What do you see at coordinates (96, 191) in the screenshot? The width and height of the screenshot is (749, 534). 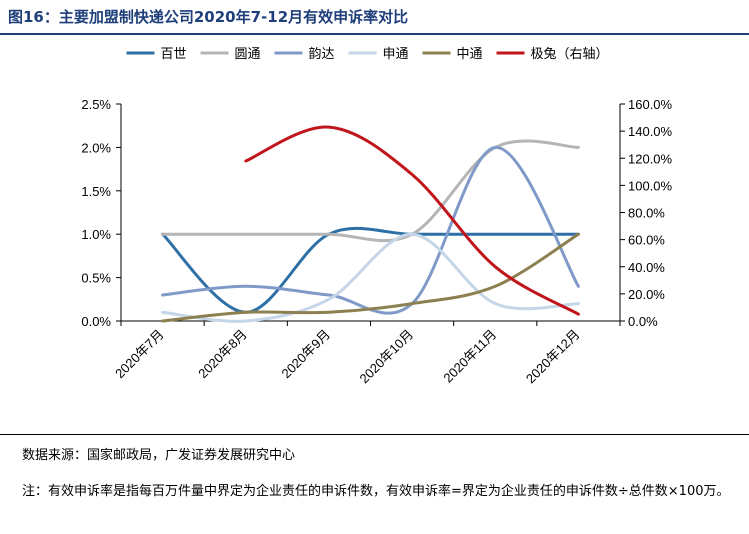 I see `left-tick-label: 1.5%` at bounding box center [96, 191].